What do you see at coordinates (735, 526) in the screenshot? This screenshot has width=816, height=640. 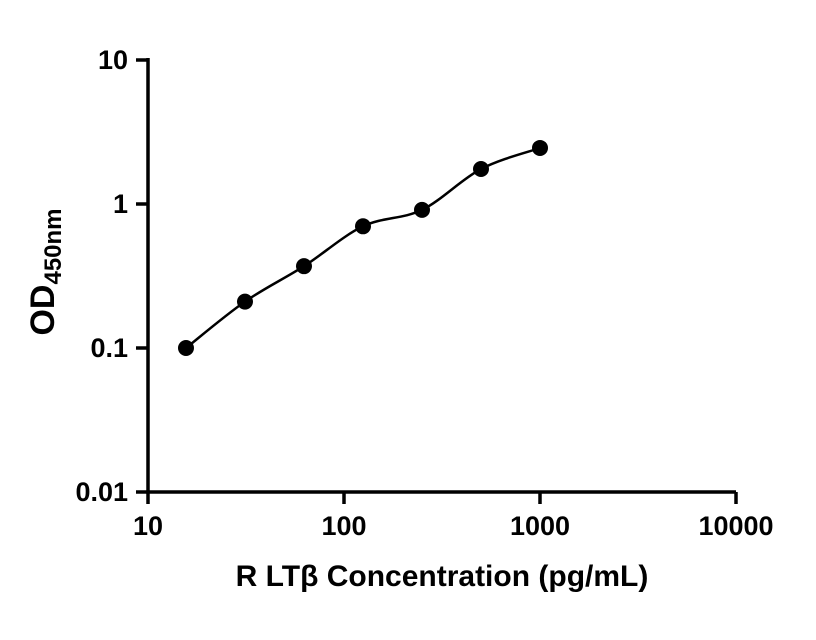 I see `x-tick-label: 10000` at bounding box center [735, 526].